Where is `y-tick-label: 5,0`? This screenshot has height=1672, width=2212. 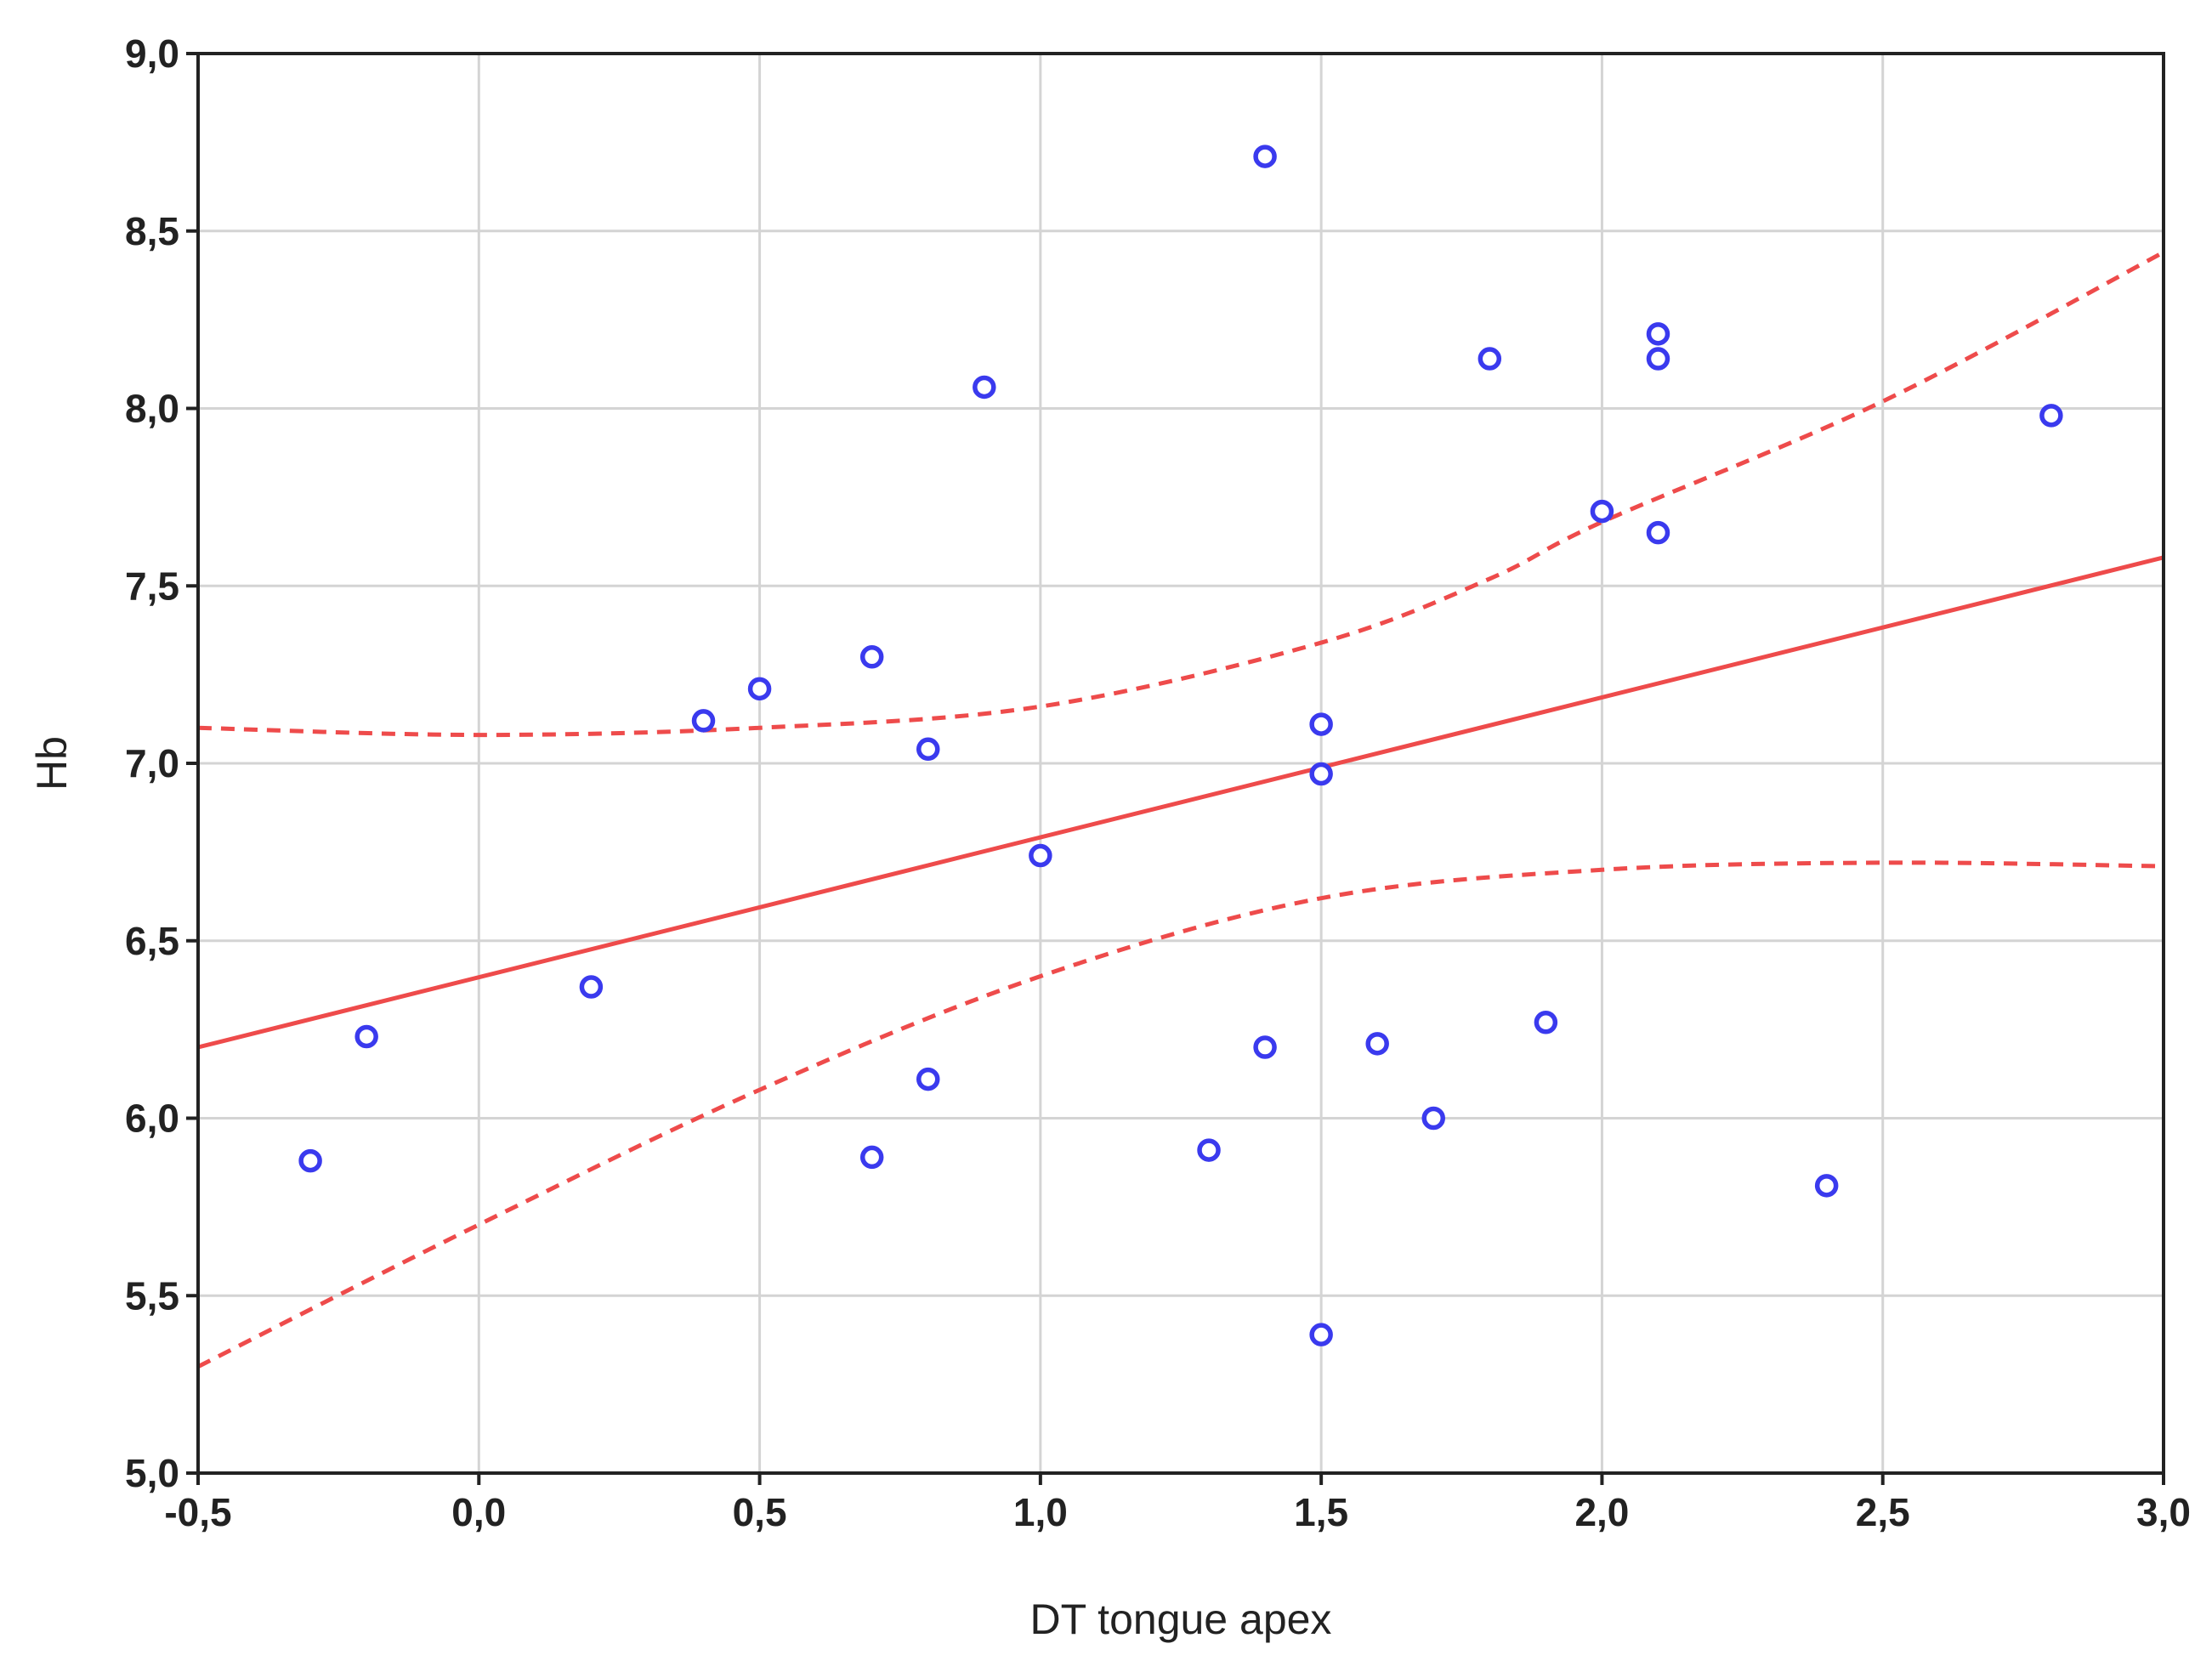
y-tick-label: 5,0 is located at coordinates (152, 1473).